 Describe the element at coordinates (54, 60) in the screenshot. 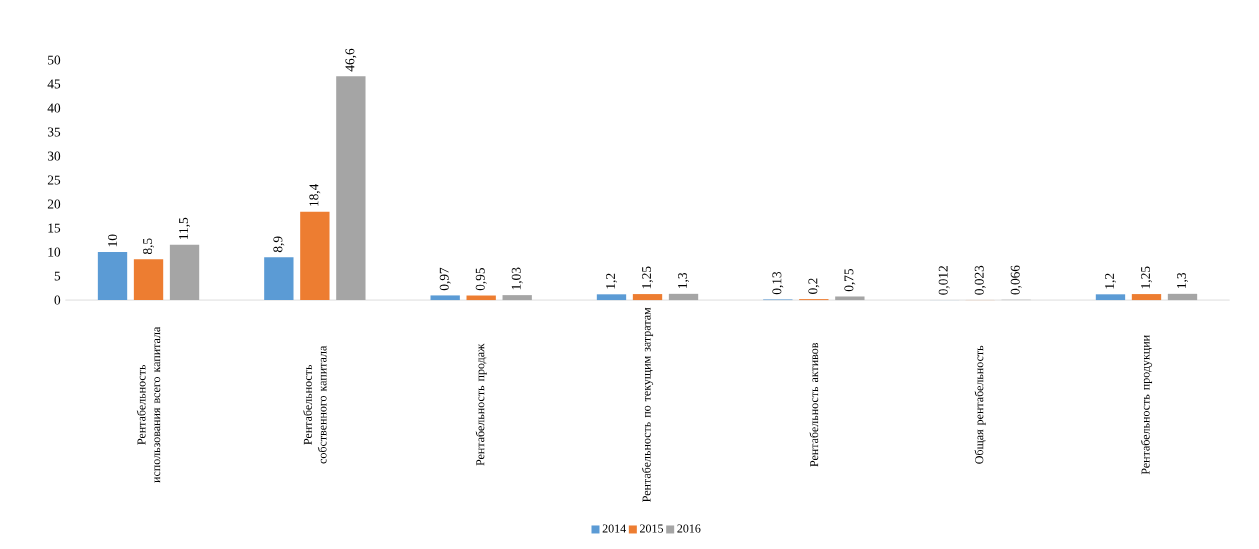

I see `y-tick-label: 50` at that location.